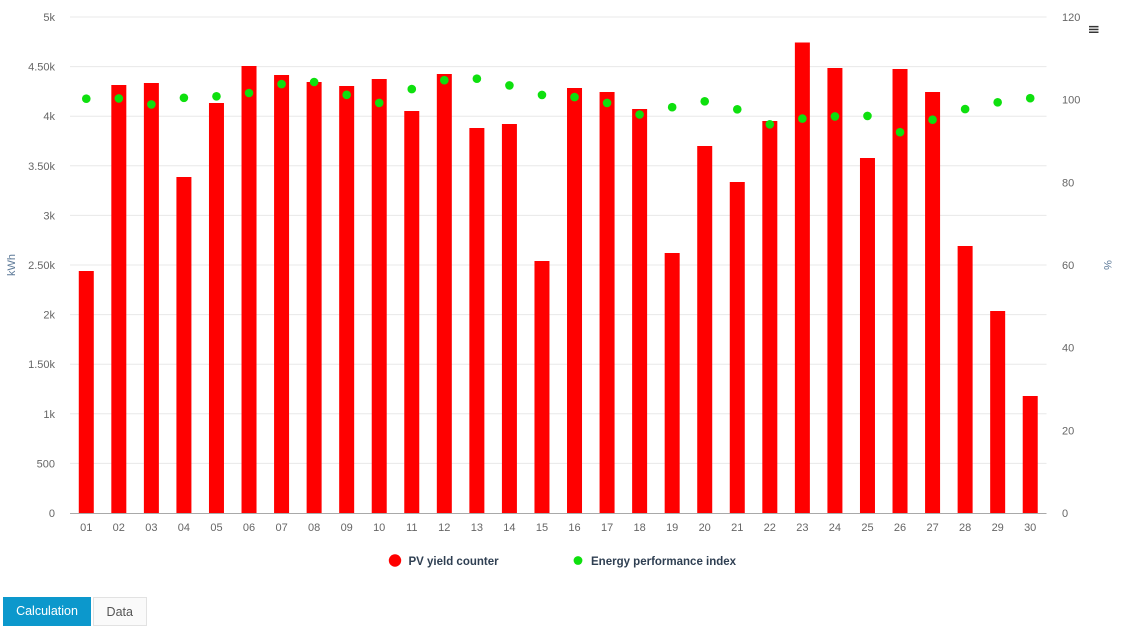 Image resolution: width=1141 pixels, height=627 pixels. What do you see at coordinates (1068, 266) in the screenshot?
I see `svg-text: 60` at bounding box center [1068, 266].